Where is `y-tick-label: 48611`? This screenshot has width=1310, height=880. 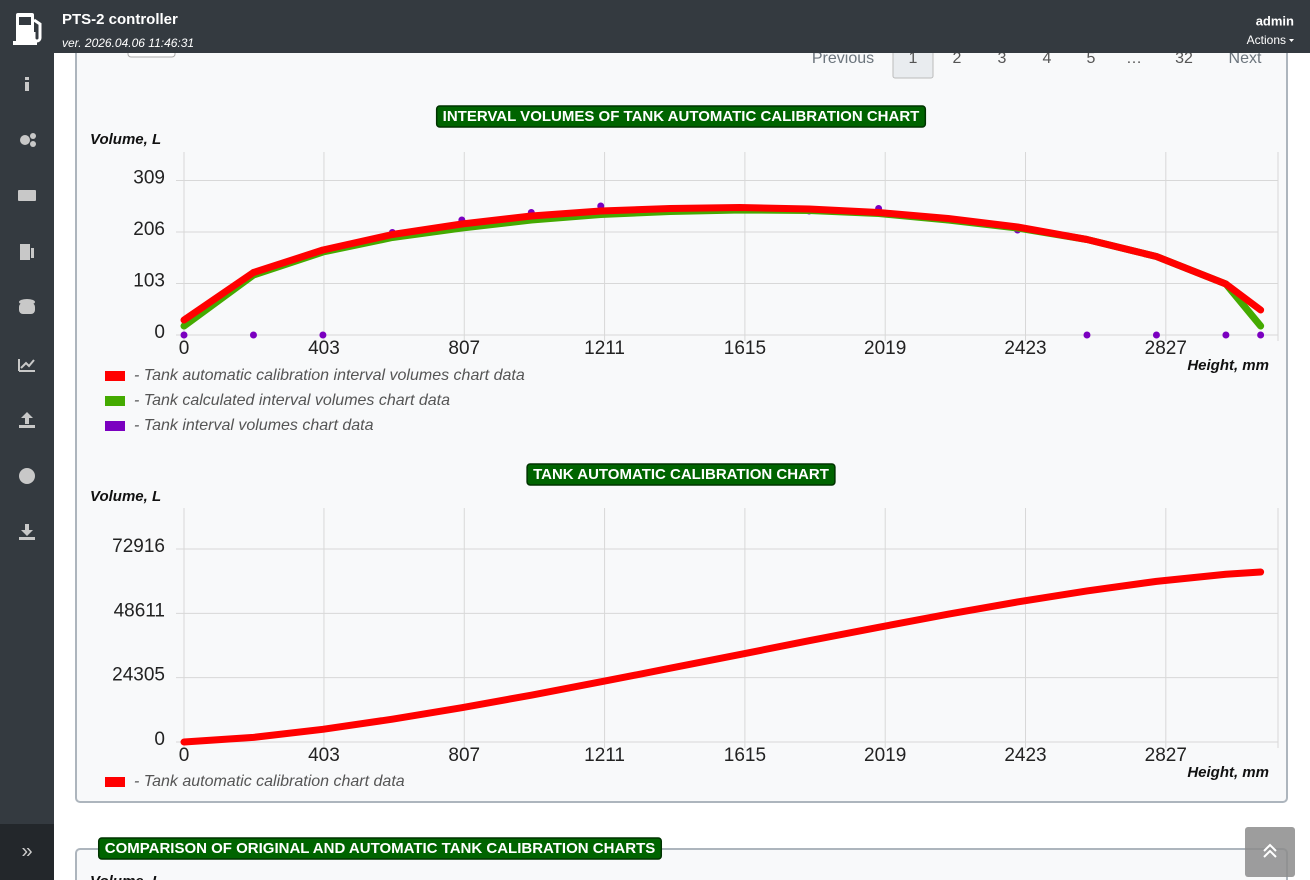
y-tick-label: 48611 is located at coordinates (139, 610).